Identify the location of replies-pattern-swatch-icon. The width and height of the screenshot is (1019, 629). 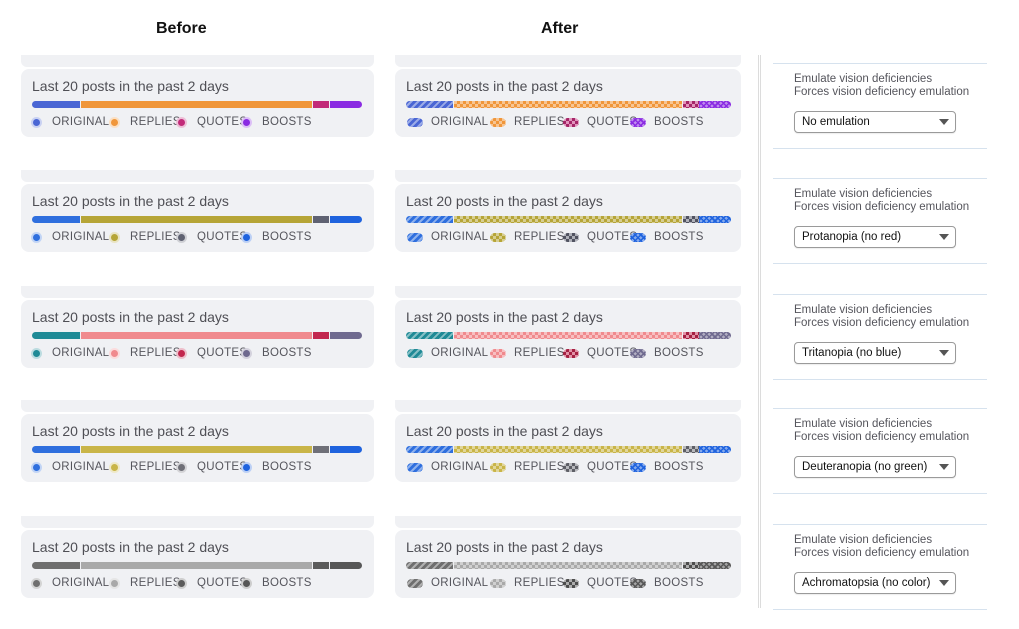
(498, 122).